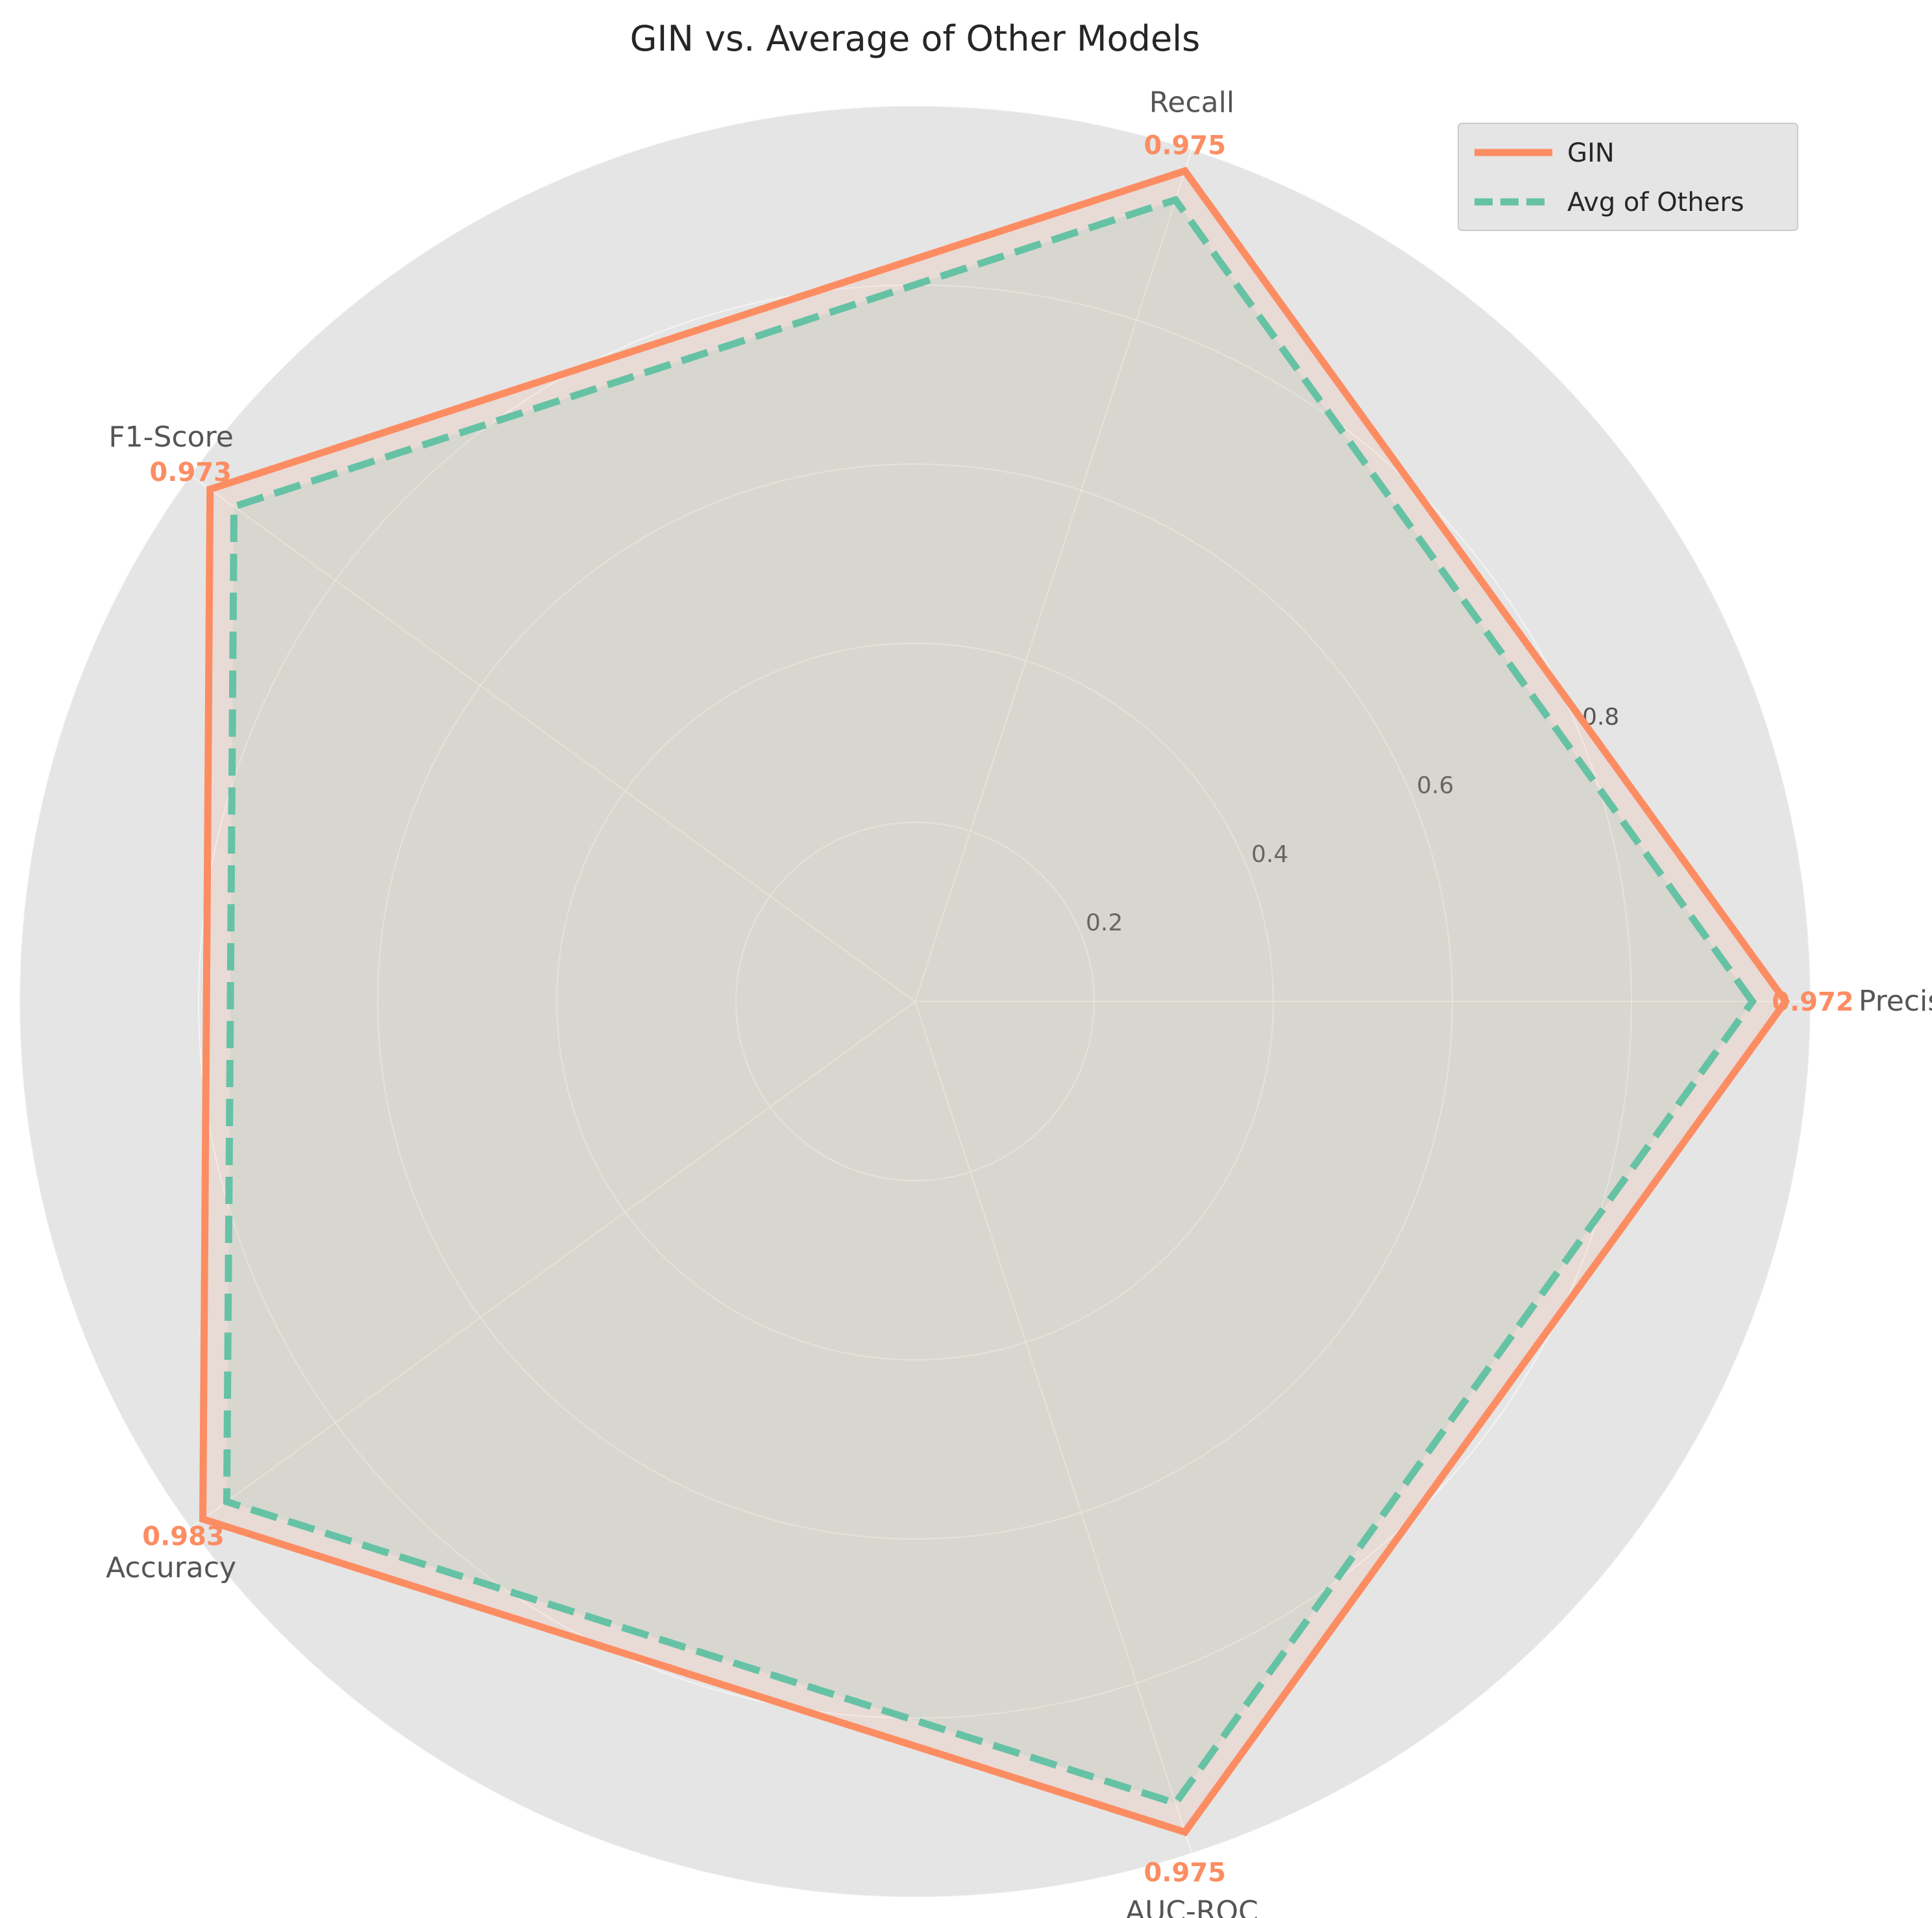 Image resolution: width=1932 pixels, height=1918 pixels. Describe the element at coordinates (183, 1536) in the screenshot. I see `data-label: 0.983` at that location.